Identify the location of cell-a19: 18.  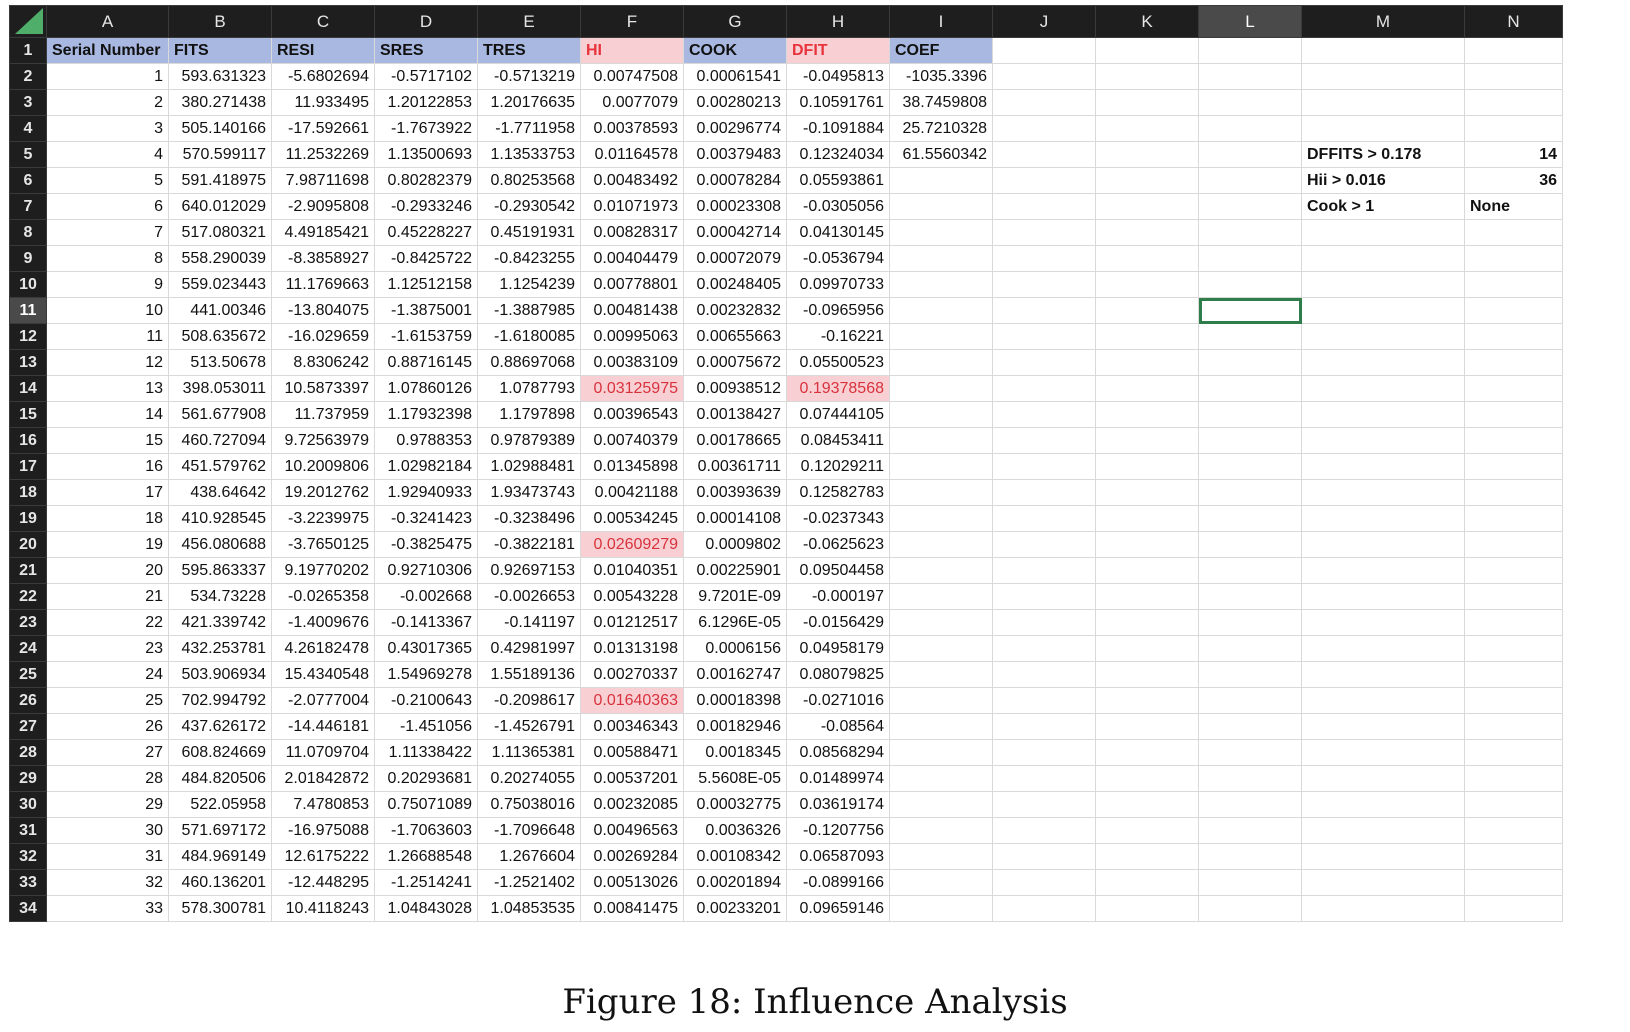
(107, 518).